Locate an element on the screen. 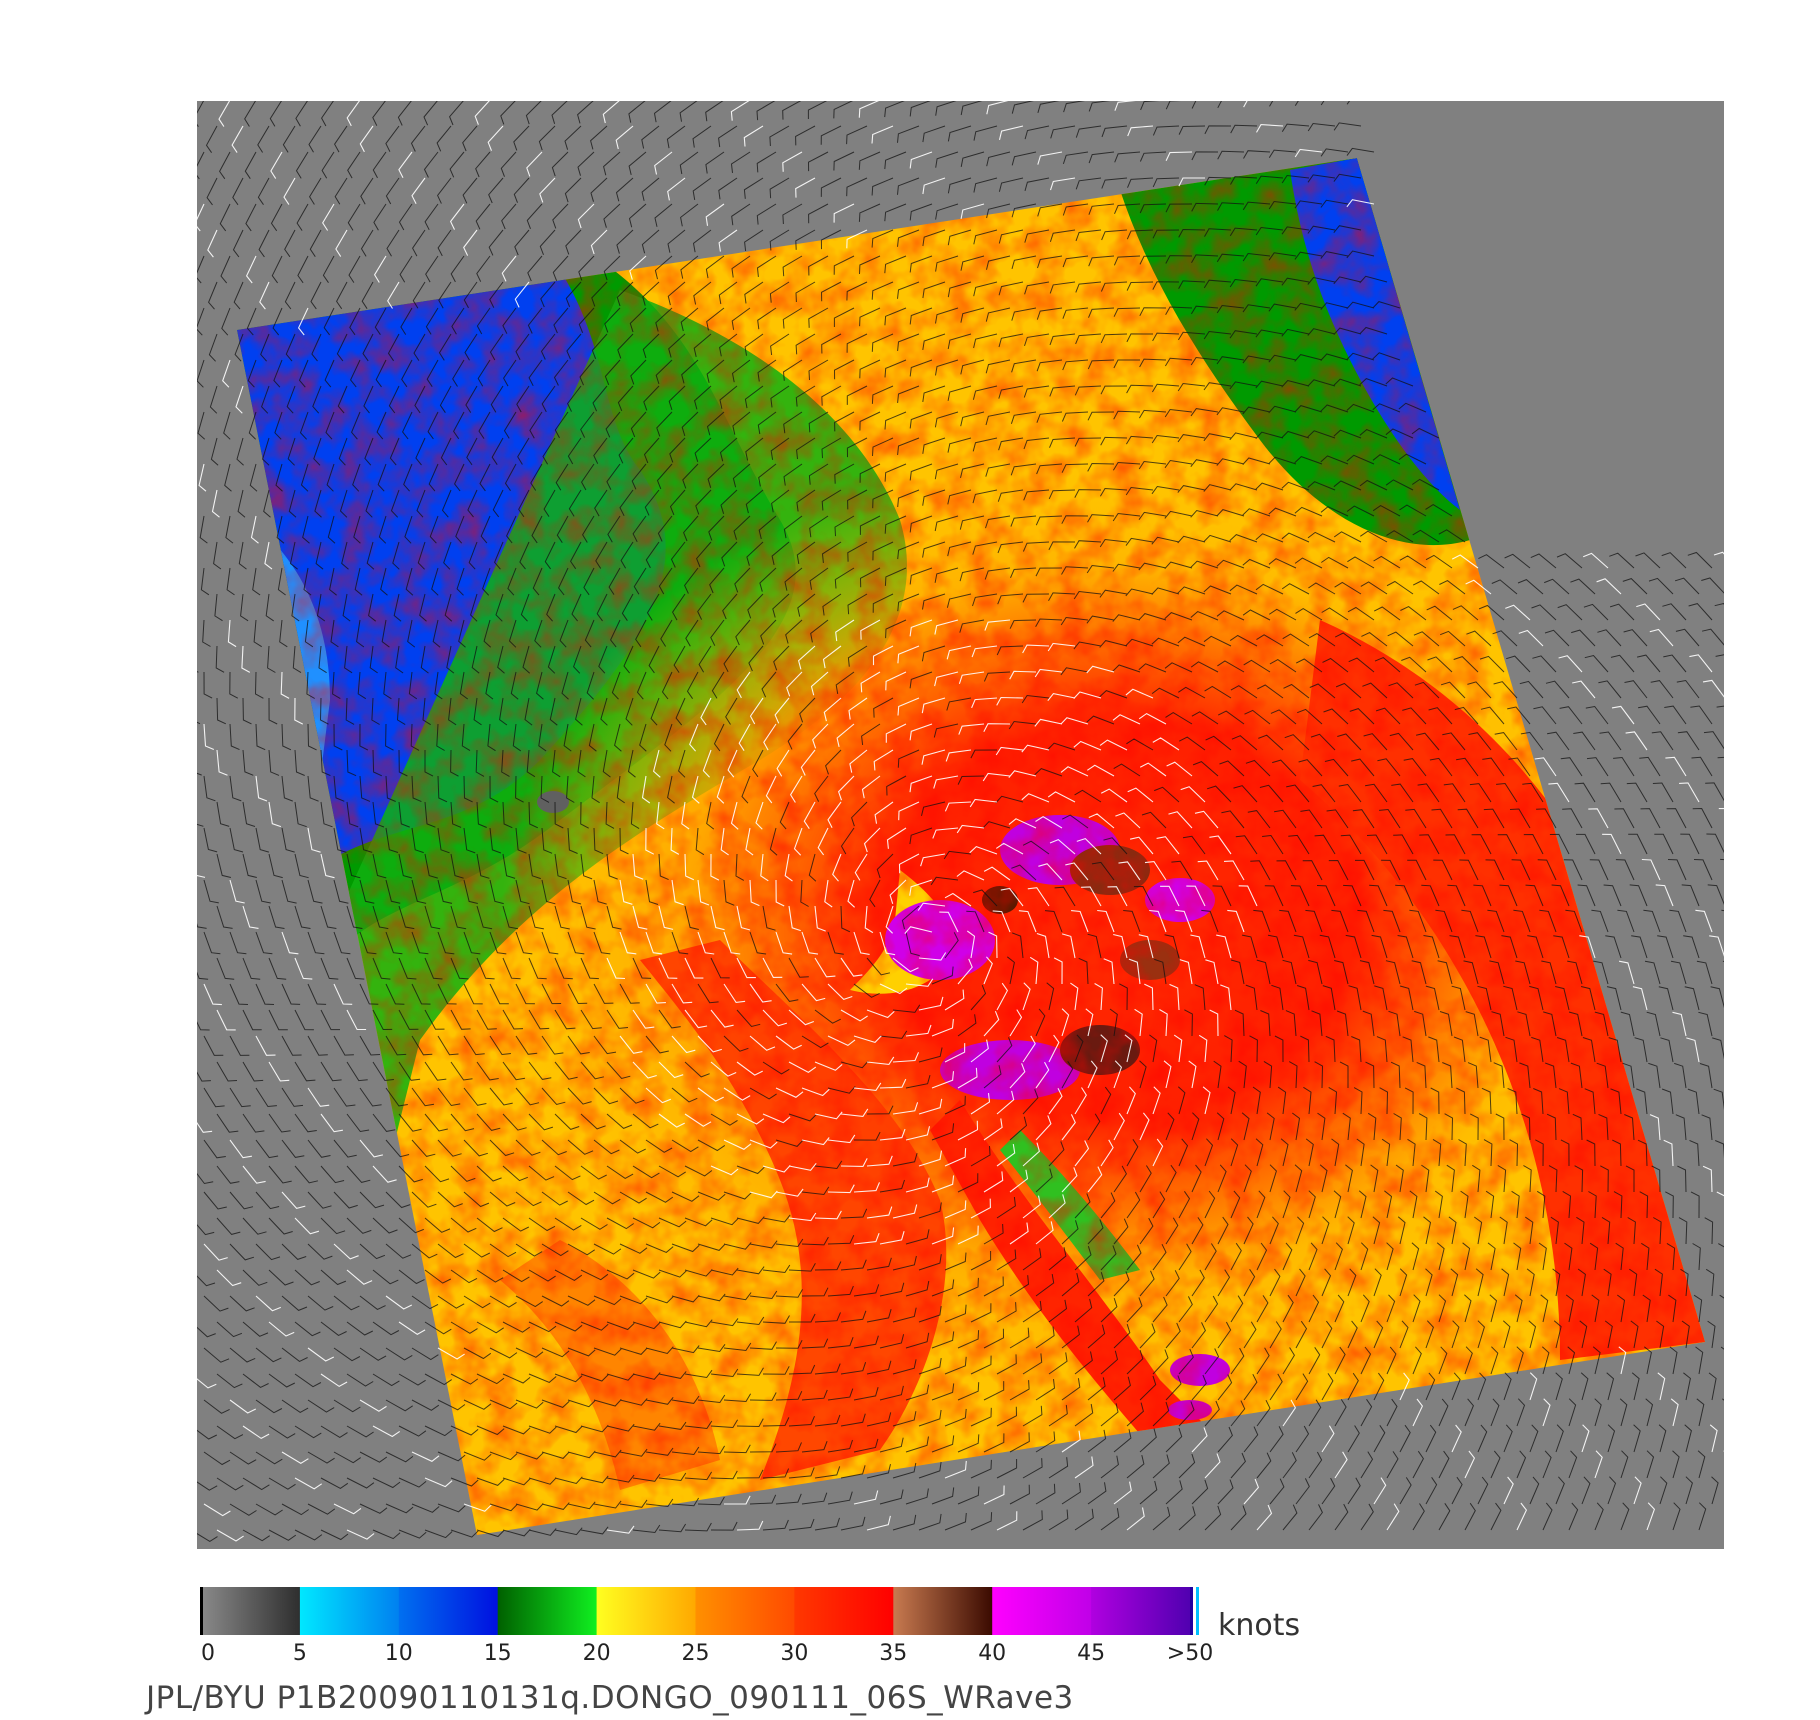  colorbar-tick-label: 10 is located at coordinates (399, 1653).